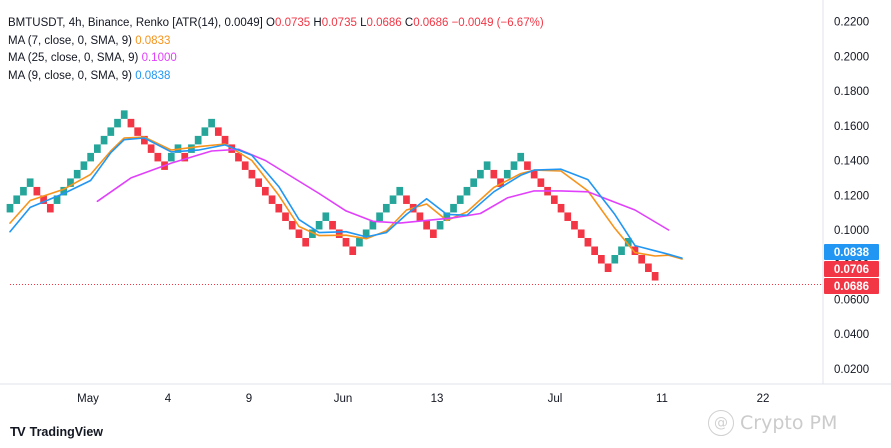 The width and height of the screenshot is (891, 448). Describe the element at coordinates (276, 77) in the screenshot. I see `ma9-legend-row: MA (9, close, 0, SMA, 9) 0.0838` at that location.